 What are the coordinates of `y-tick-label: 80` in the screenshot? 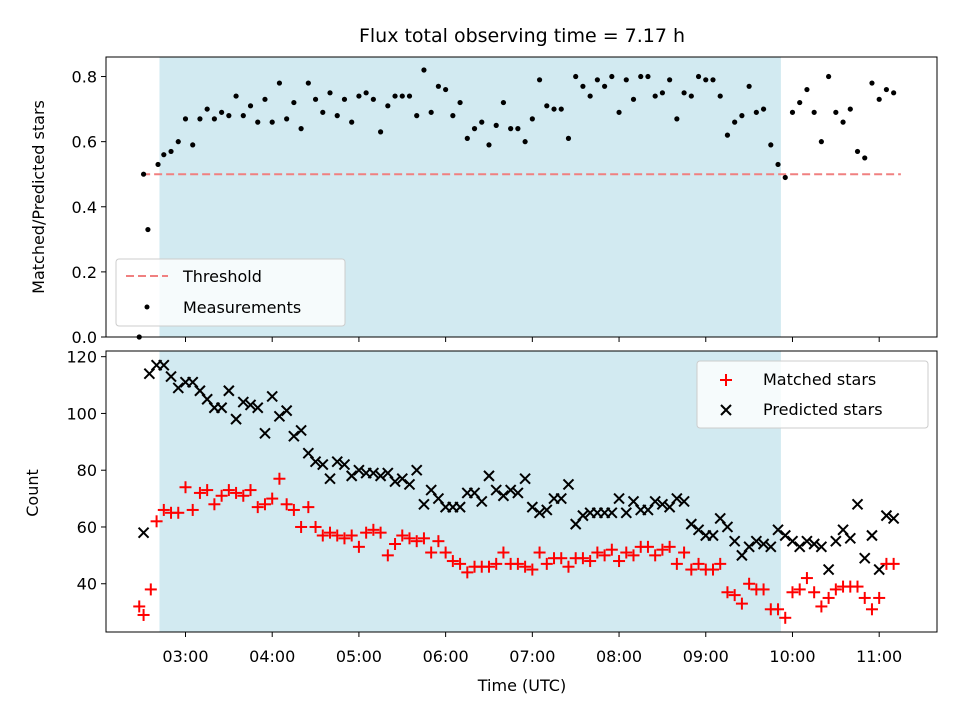 It's located at (87, 470).